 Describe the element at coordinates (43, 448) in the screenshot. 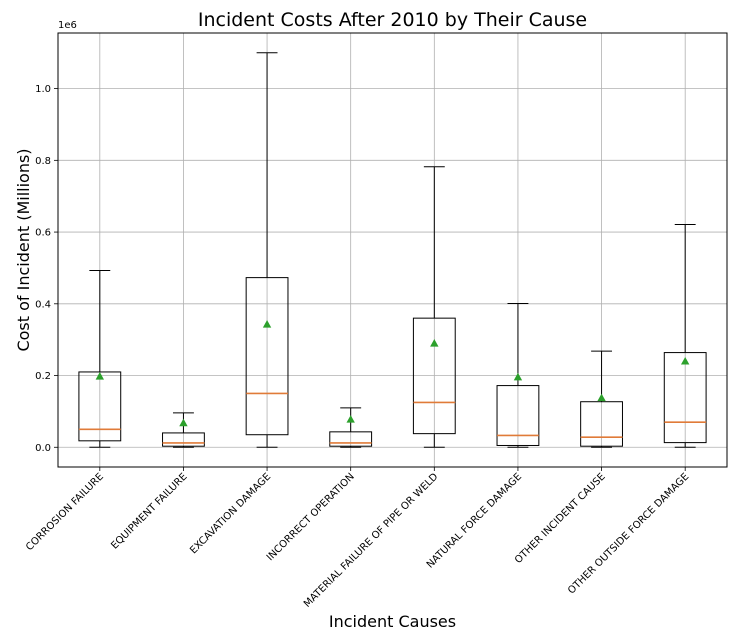

I see `y-tick-label: 0.0` at that location.